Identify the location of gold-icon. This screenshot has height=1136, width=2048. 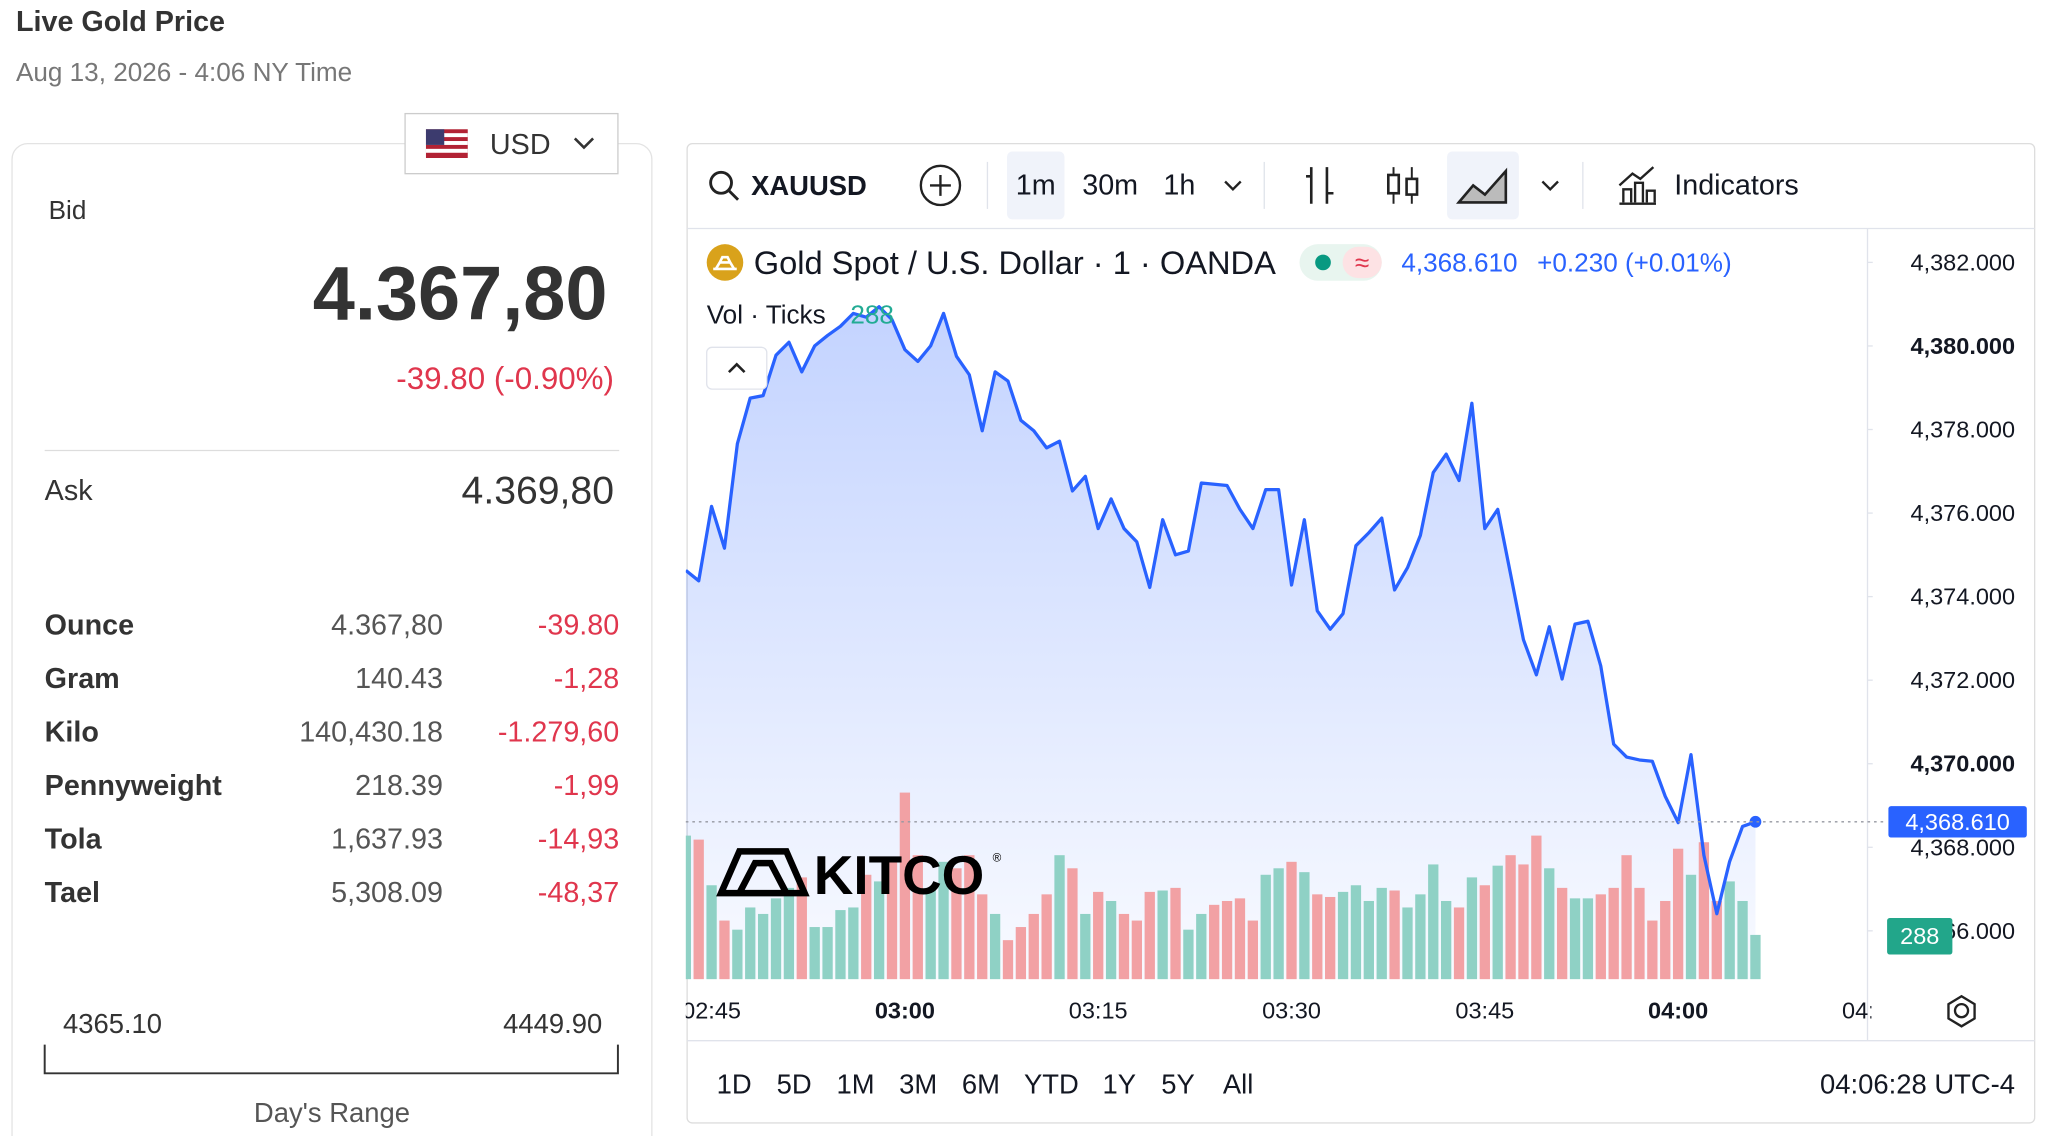
(725, 263).